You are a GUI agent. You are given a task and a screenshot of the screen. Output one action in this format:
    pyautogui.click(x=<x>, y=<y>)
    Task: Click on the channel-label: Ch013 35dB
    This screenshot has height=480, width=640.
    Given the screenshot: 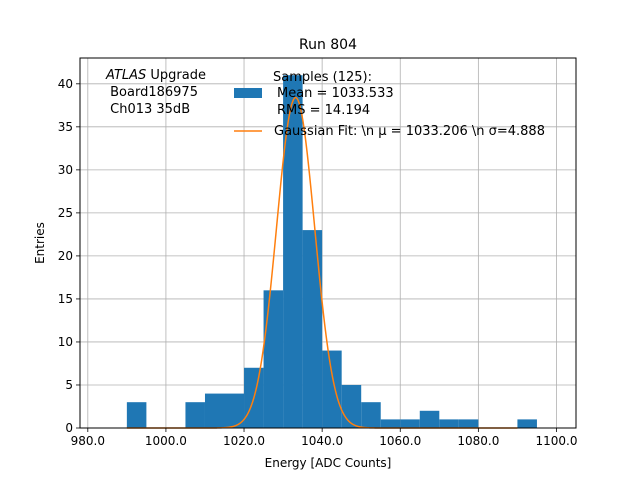 What is the action you would take?
    pyautogui.click(x=148, y=109)
    